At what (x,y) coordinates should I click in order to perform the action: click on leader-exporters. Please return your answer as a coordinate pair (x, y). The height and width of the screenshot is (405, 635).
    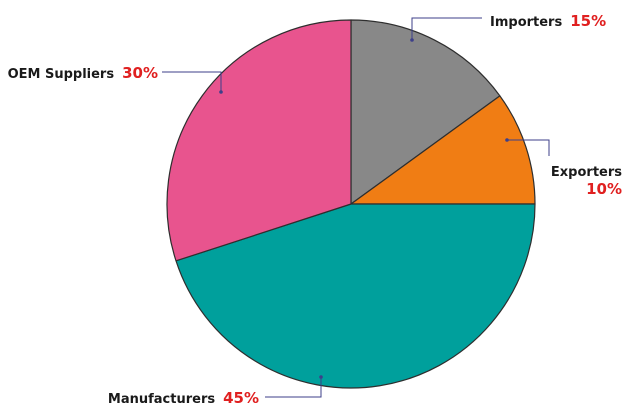
    Looking at the image, I should click on (528, 147).